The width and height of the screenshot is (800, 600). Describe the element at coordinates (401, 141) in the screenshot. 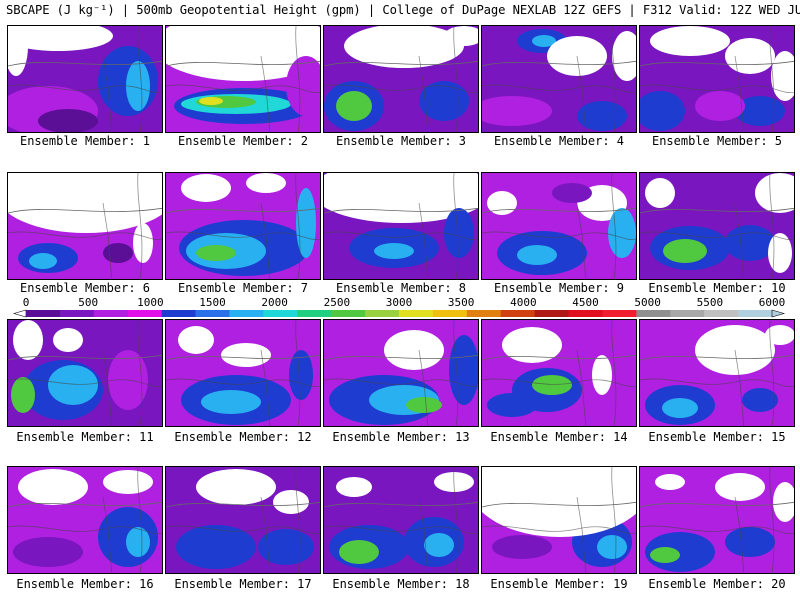

I see `ensemble-member-label: Ensemble Member: 3` at that location.